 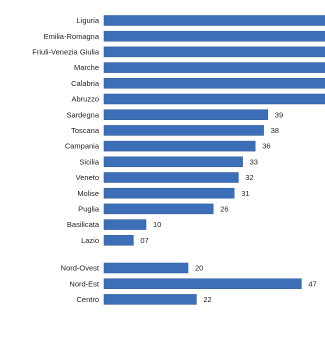 I want to click on value-label: 39, so click(x=279, y=114).